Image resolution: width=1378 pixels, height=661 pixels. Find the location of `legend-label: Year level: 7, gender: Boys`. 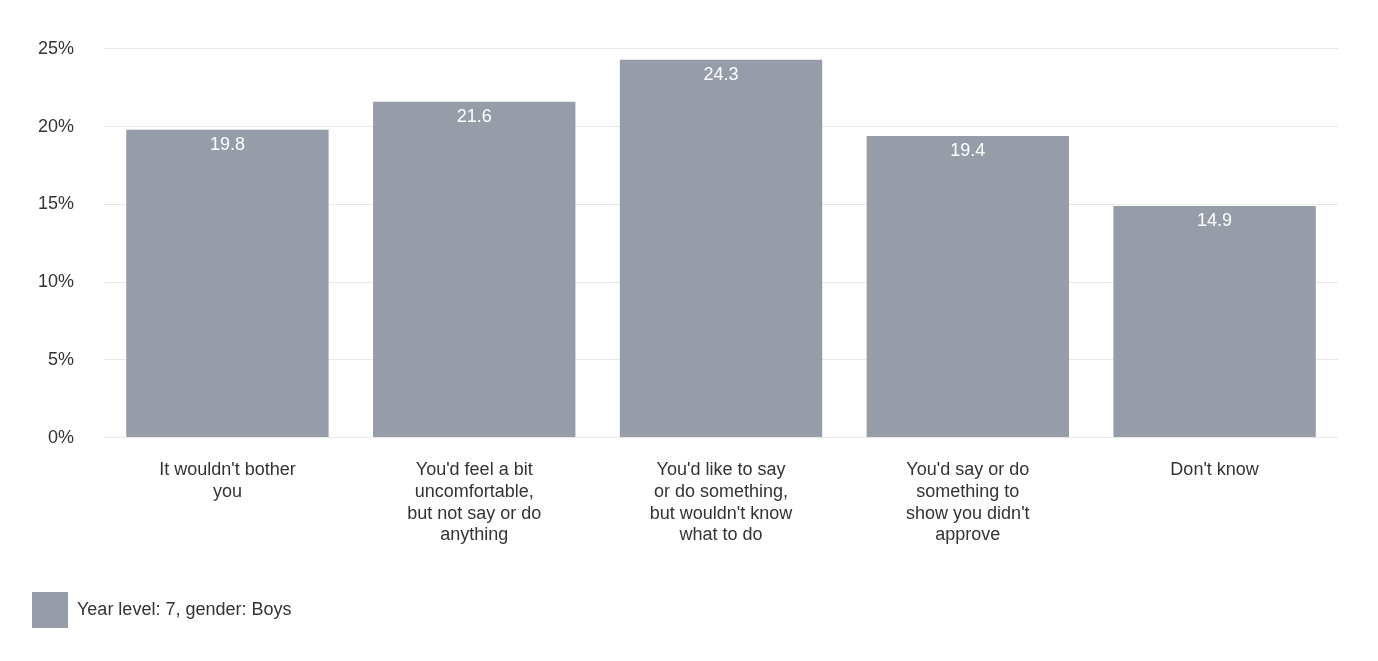

legend-label: Year level: 7, gender: Boys is located at coordinates (184, 608).